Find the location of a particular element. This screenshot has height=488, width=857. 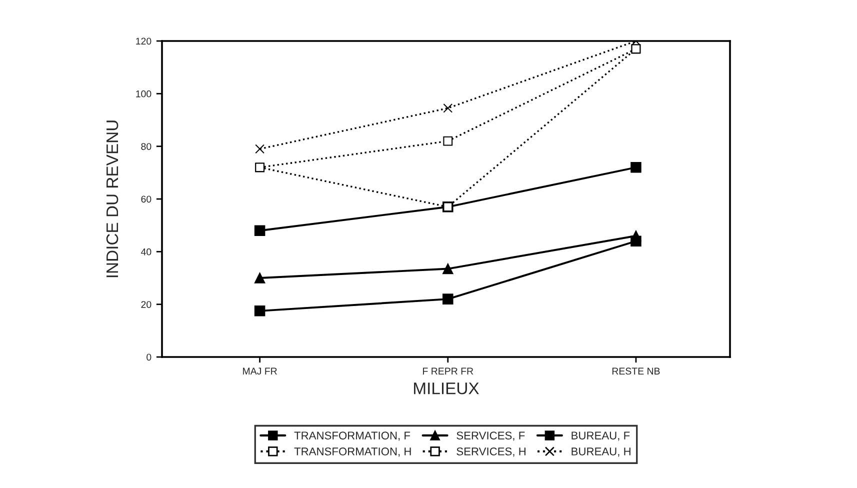

legend-label: BUREAU, F is located at coordinates (601, 436).